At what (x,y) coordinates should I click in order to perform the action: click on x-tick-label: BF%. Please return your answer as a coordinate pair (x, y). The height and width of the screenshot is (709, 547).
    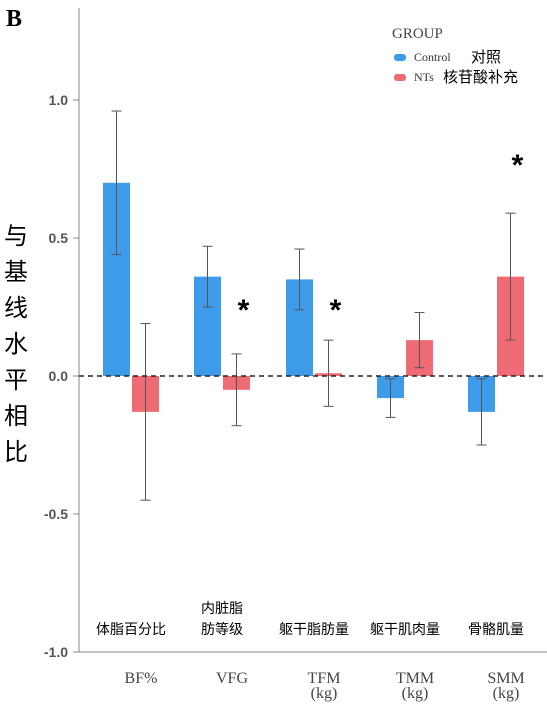
    Looking at the image, I should click on (141, 678).